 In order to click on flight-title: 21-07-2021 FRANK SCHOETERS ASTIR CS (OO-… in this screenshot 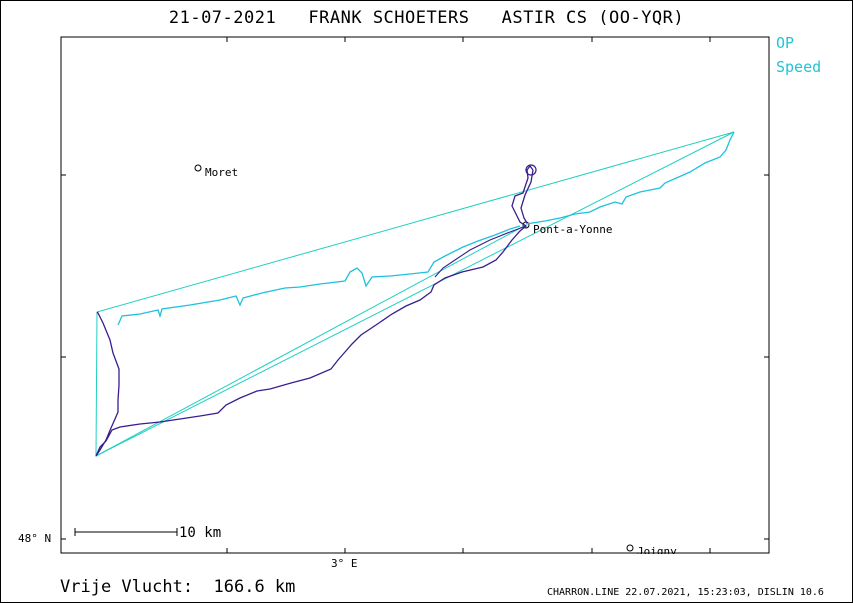, I will do `click(426, 18)`.